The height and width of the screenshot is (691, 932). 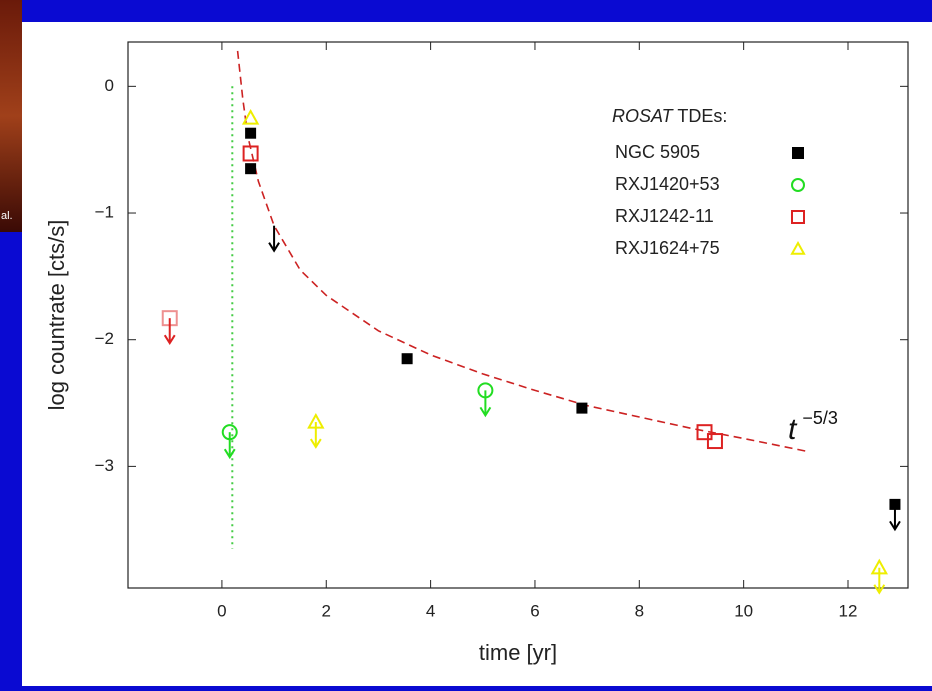 I want to click on x-tick-label: 0, so click(x=221, y=610).